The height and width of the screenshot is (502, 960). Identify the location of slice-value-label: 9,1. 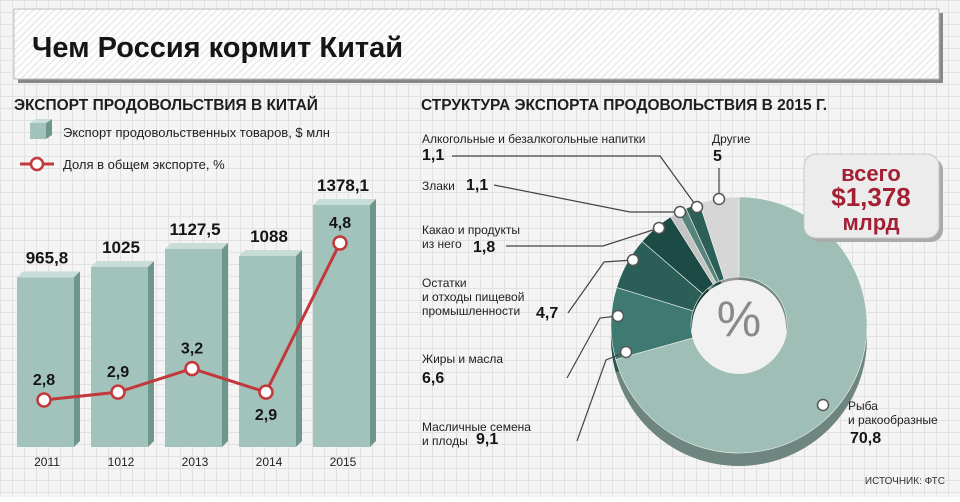
(487, 439).